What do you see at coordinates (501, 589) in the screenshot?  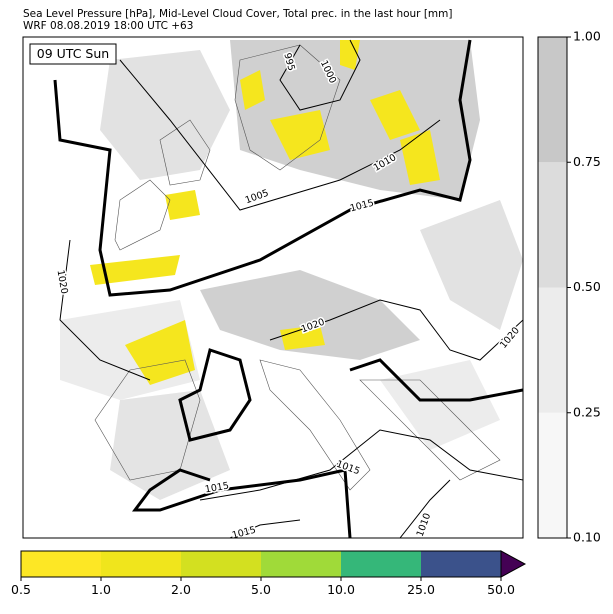 I see `colorbar-tick-label: 50.0` at bounding box center [501, 589].